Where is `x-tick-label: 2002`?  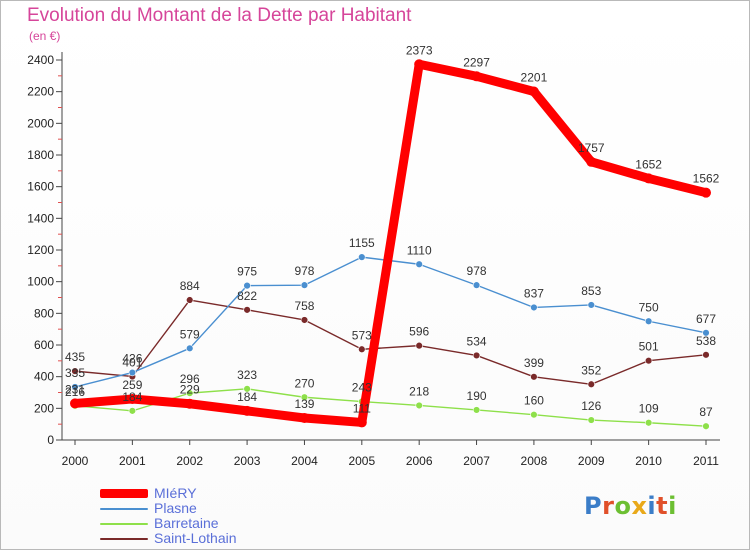 x-tick-label: 2002 is located at coordinates (189, 461).